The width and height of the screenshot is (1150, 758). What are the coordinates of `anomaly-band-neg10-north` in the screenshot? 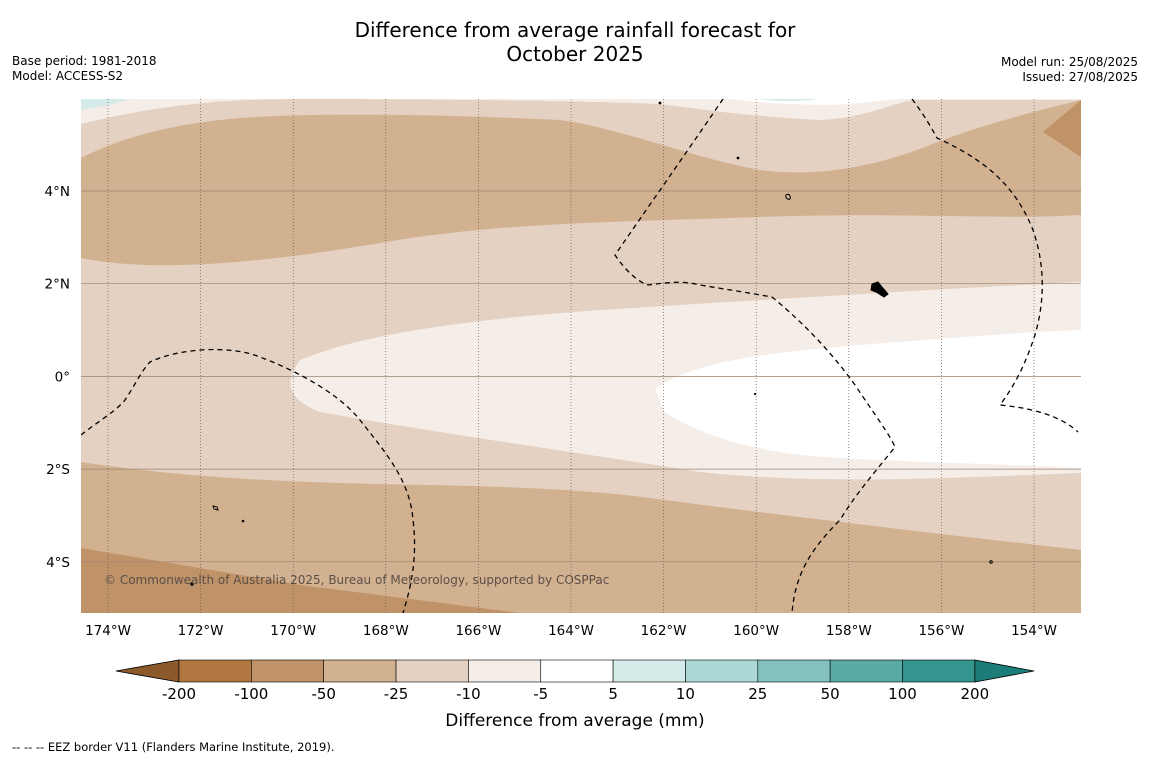 It's located at (581, 111).